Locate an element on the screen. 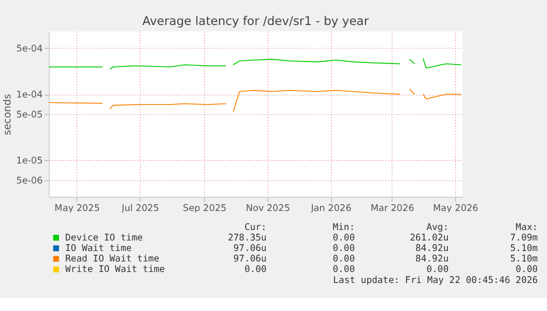 This screenshot has width=547, height=311. x-tick-label: Jan 2026 is located at coordinates (331, 208).